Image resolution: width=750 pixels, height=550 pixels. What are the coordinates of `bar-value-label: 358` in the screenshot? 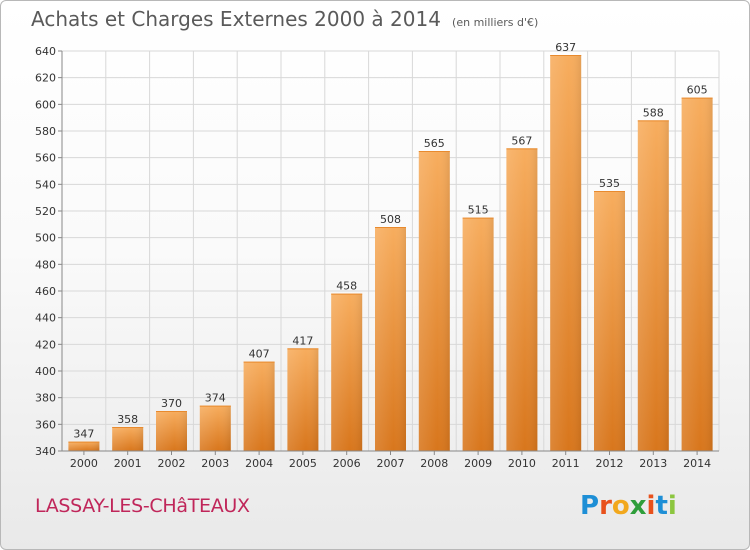 It's located at (127, 419).